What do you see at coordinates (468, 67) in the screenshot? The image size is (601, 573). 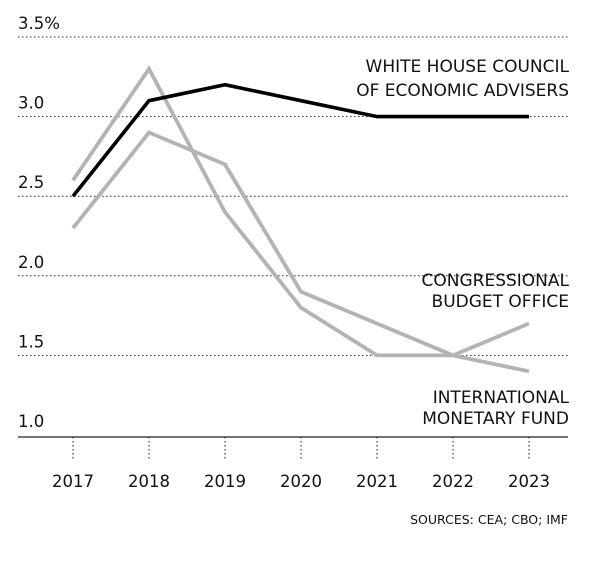 I see `series-label: WHITE HOUSE COUNCIL` at bounding box center [468, 67].